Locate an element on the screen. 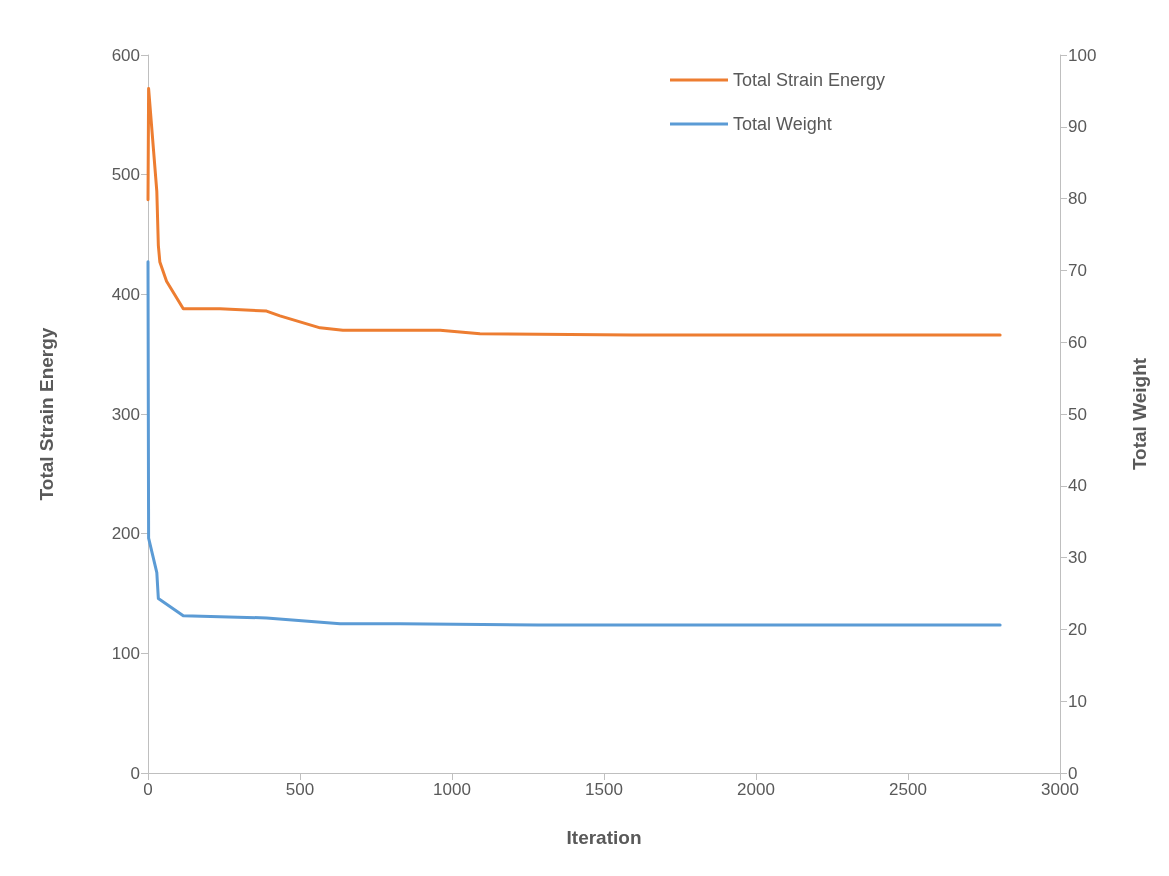 The image size is (1169, 876). y2-tick-label: 40 is located at coordinates (1077, 486).